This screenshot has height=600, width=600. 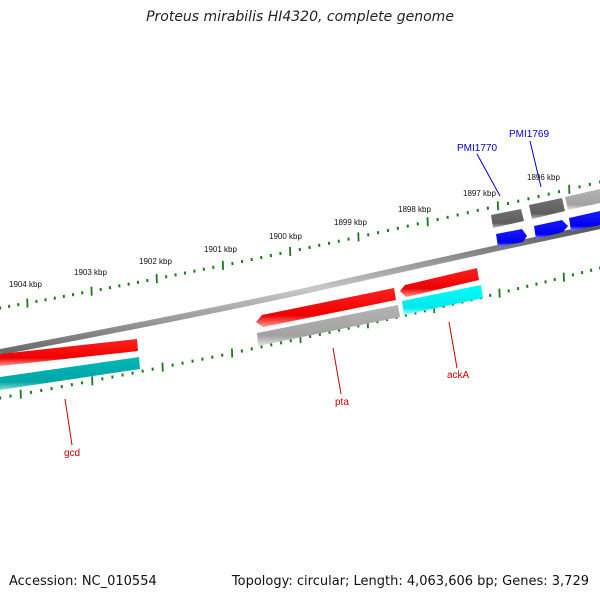 What do you see at coordinates (582, 199) in the screenshot?
I see `cds-adjacent` at bounding box center [582, 199].